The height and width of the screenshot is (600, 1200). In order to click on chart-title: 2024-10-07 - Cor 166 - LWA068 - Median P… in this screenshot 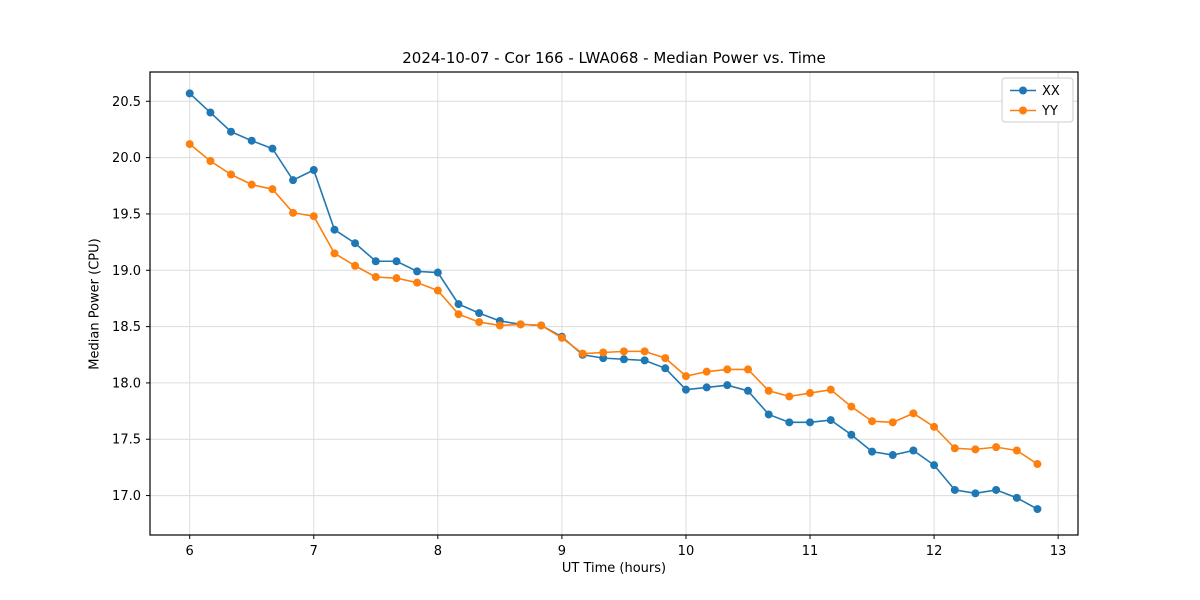, I will do `click(614, 58)`.